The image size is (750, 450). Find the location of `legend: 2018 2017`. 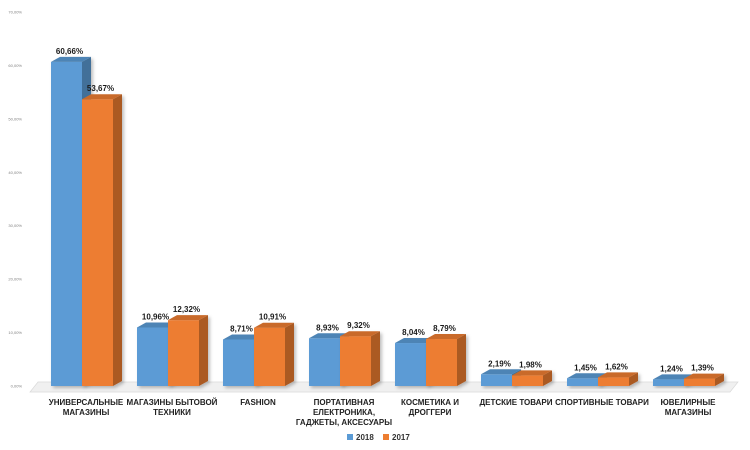

legend: 2018 2017 is located at coordinates (378, 437).